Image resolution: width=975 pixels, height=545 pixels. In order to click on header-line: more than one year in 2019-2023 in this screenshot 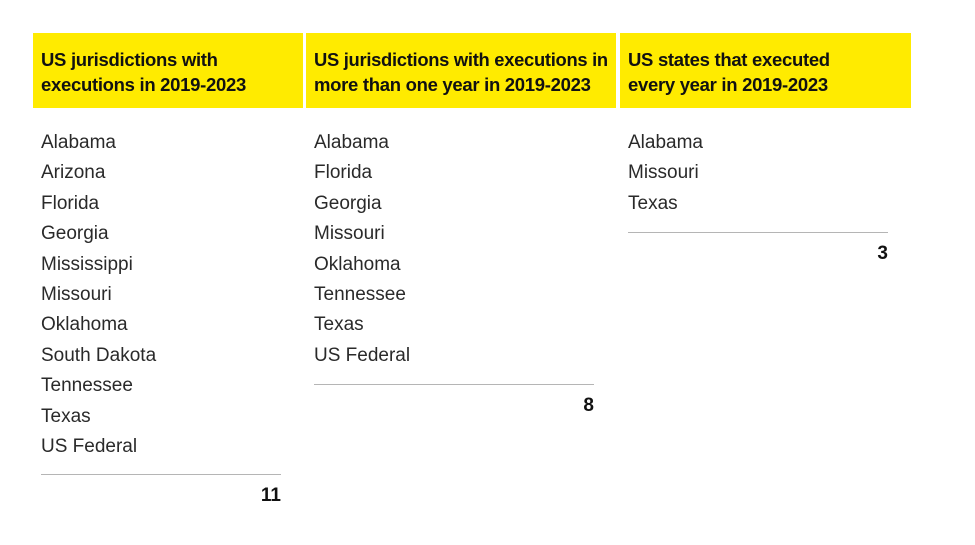, I will do `click(452, 84)`.